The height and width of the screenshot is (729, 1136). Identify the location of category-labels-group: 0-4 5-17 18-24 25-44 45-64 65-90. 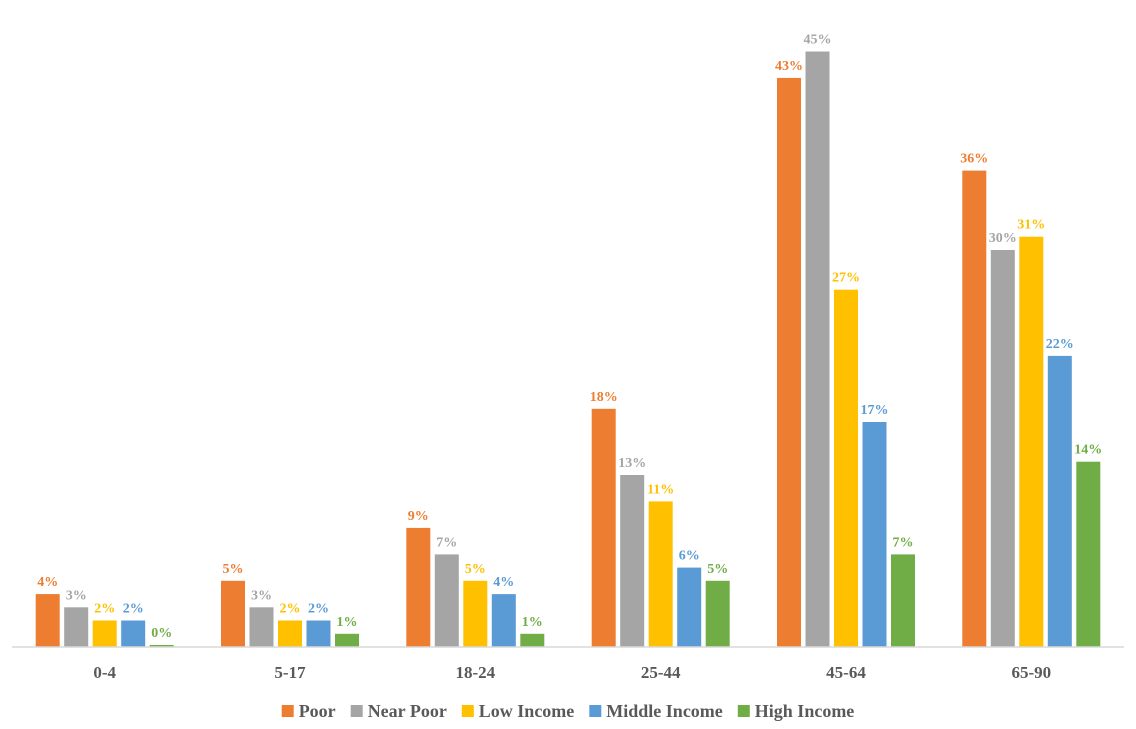
(572, 672).